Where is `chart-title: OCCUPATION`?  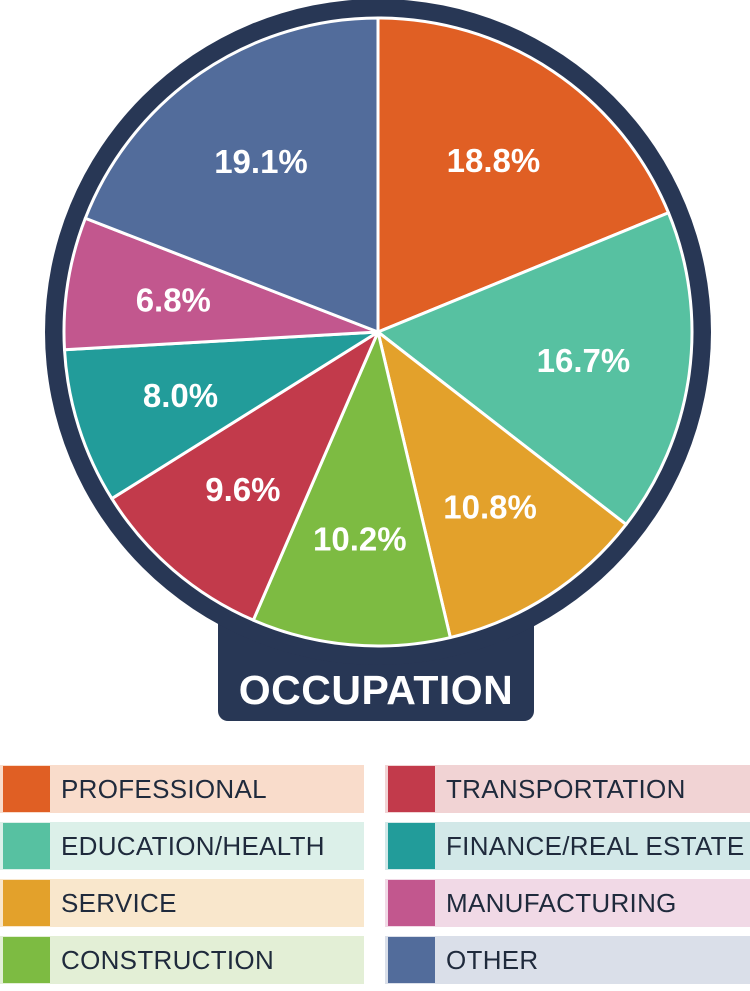 chart-title: OCCUPATION is located at coordinates (376, 690).